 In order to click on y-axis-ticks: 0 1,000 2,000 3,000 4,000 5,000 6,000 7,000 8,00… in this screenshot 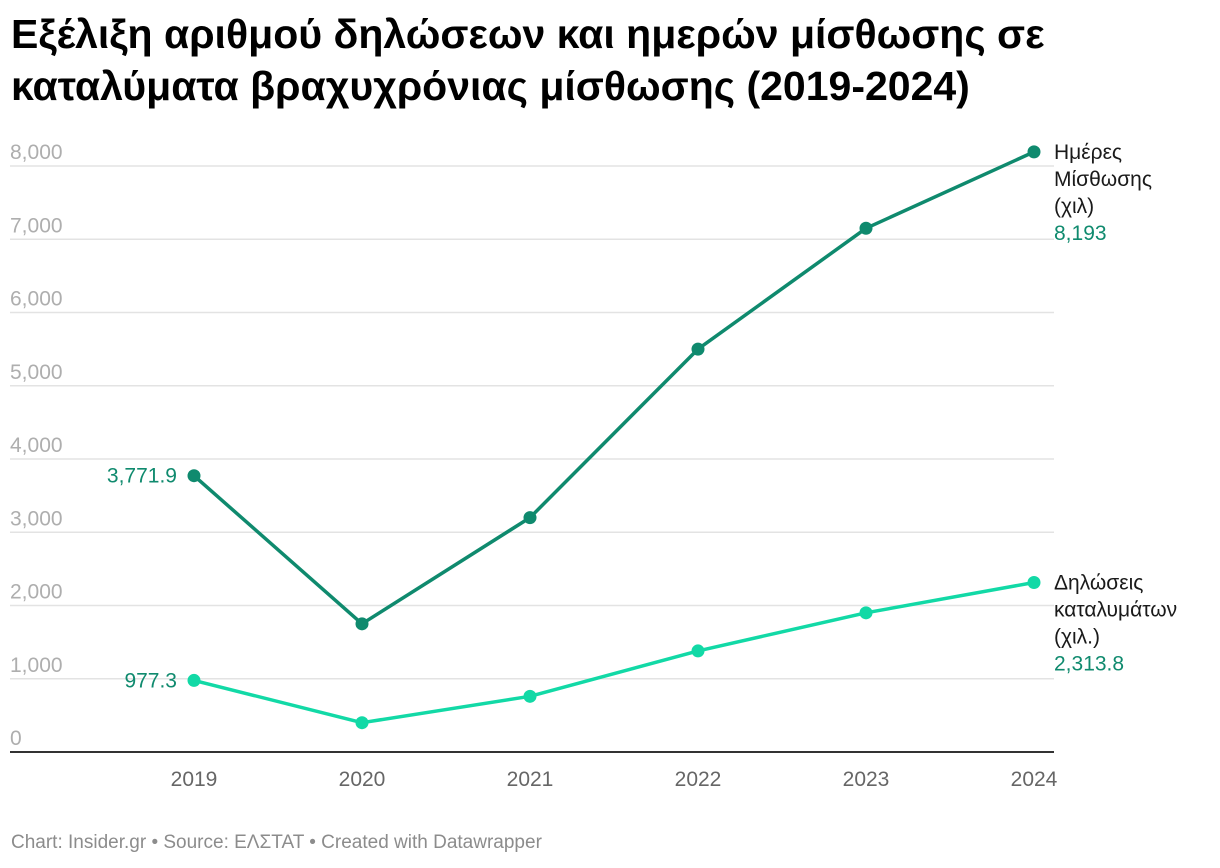, I will do `click(36, 445)`.